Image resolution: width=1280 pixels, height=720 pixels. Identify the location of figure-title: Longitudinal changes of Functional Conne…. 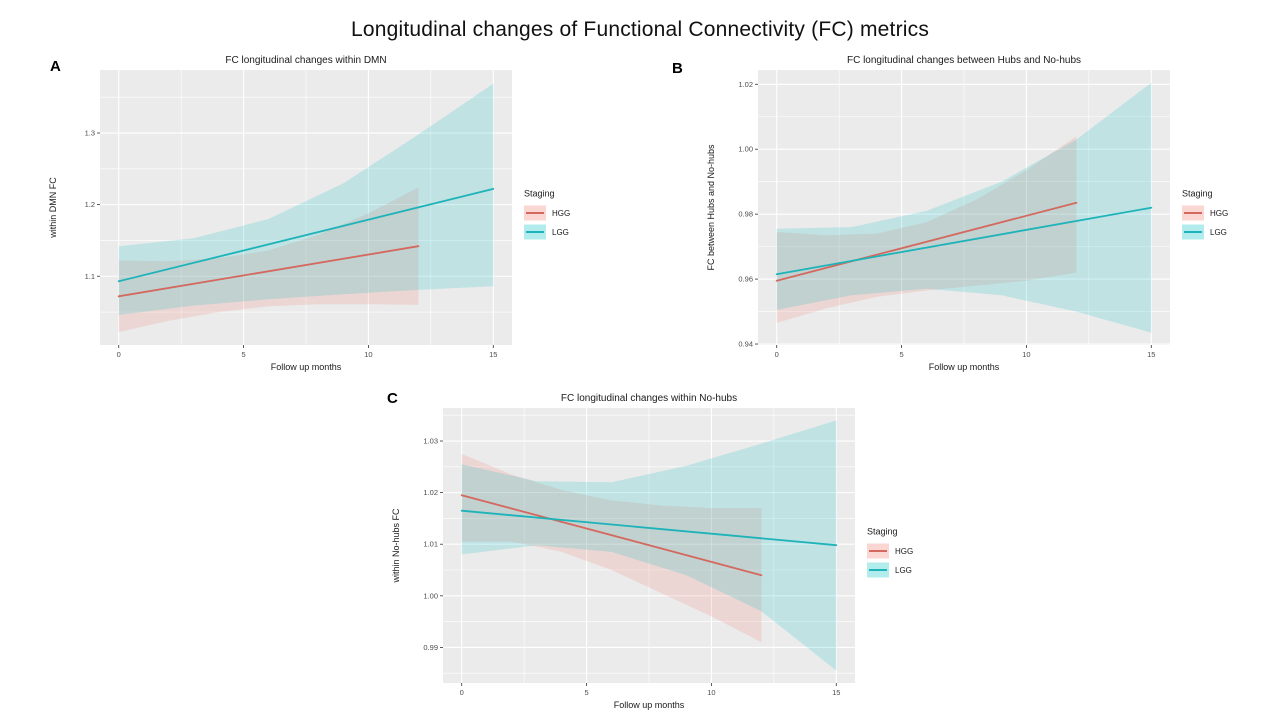
(640, 29).